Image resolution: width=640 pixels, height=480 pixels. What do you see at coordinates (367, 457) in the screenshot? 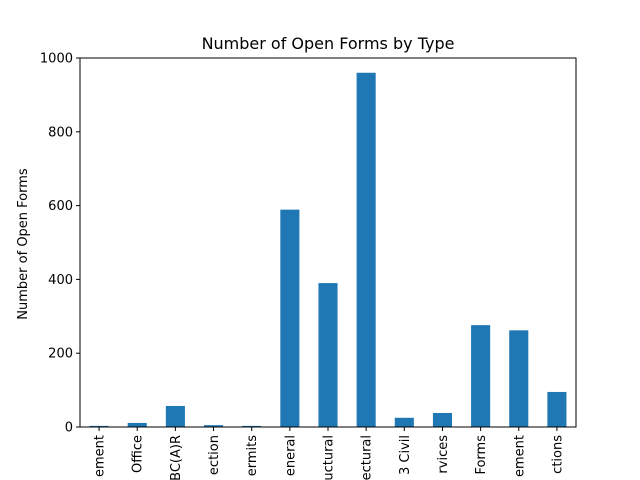
I see `x-tick-label: ectural` at bounding box center [367, 457].